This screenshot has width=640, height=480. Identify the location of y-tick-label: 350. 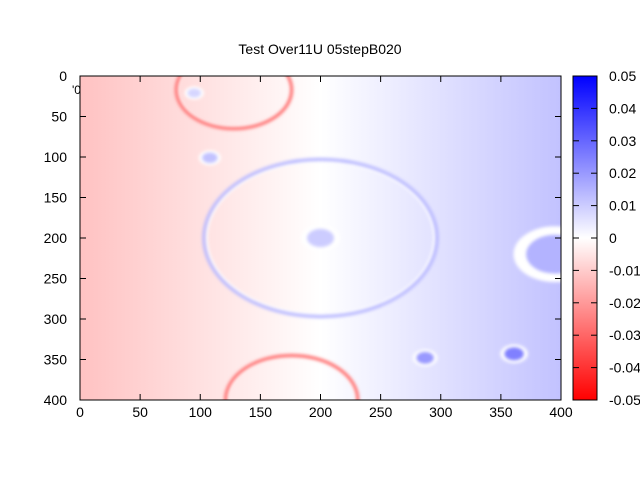
(56, 360).